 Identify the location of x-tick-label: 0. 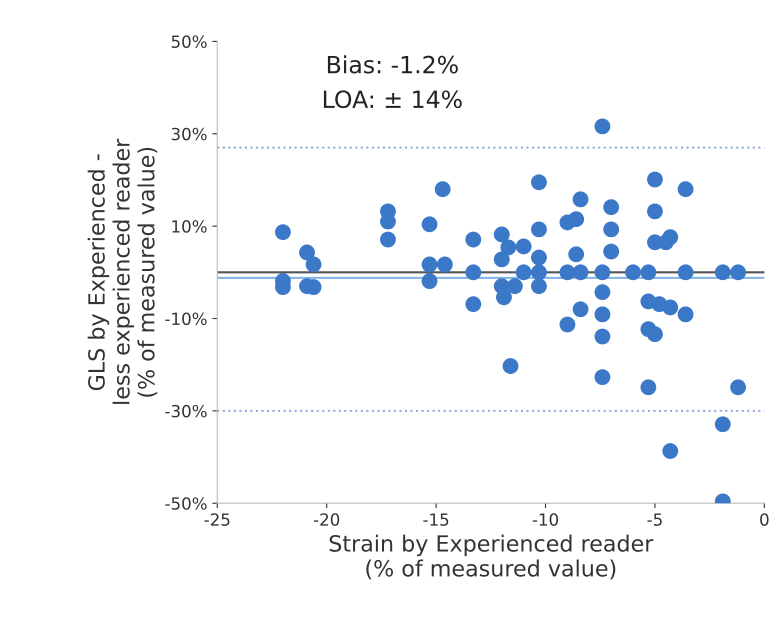
(764, 519).